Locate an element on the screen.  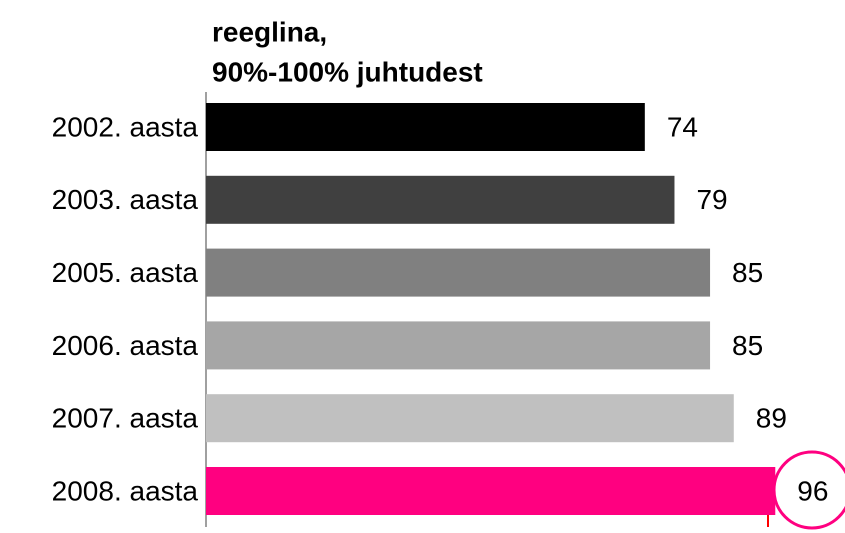
category-label: 2005. aasta is located at coordinates (125, 272).